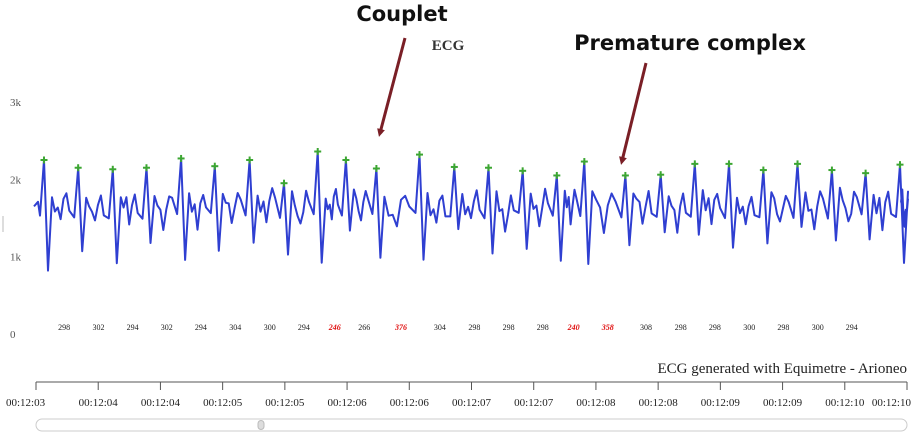  Describe the element at coordinates (690, 43) in the screenshot. I see `premature-complex-annotation: Premature complex` at that location.